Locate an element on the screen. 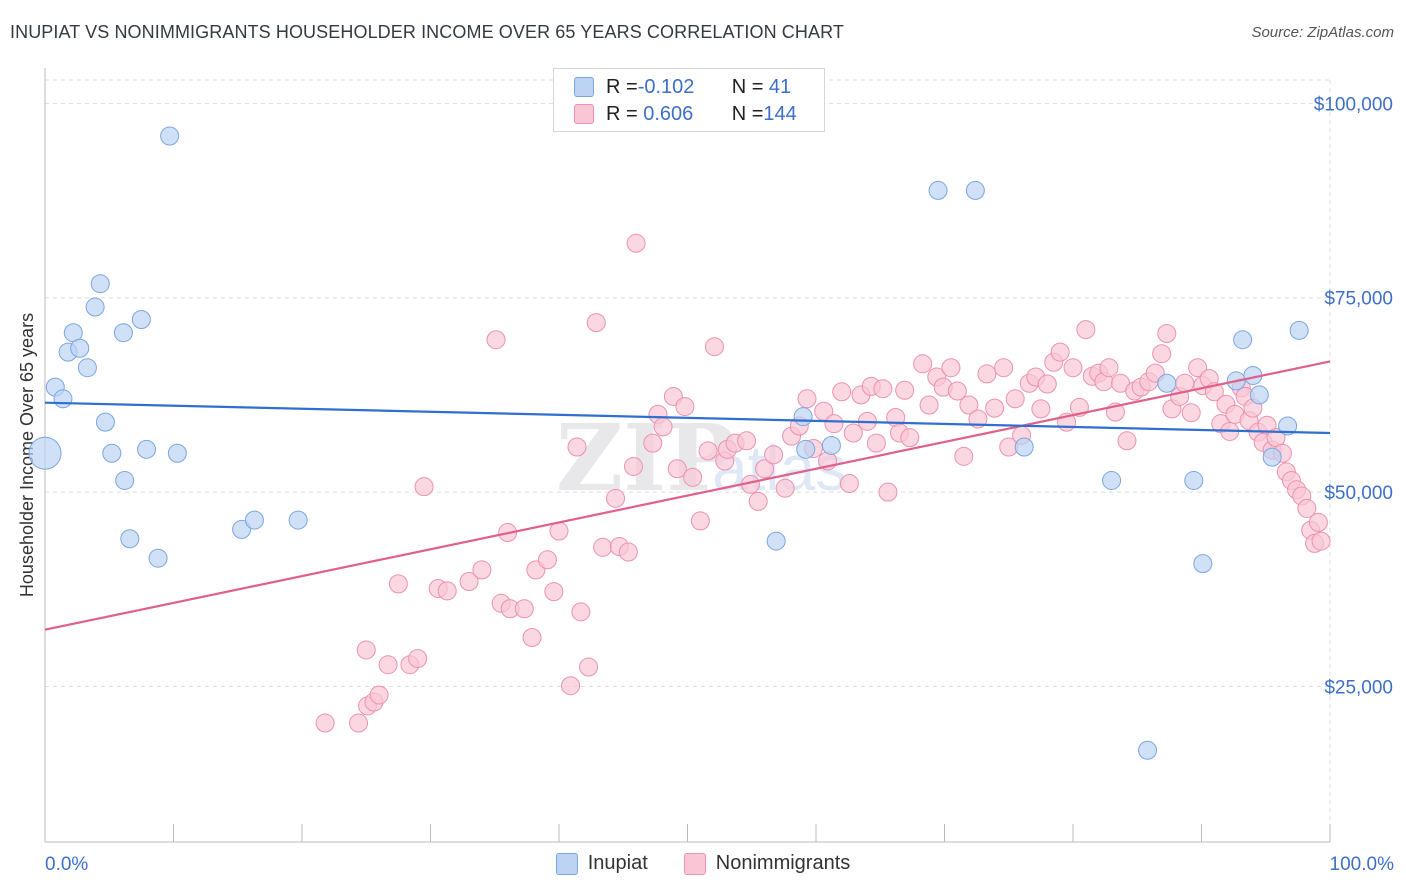  y-axis-label: Householder Income Over 65 years is located at coordinates (27, 455).